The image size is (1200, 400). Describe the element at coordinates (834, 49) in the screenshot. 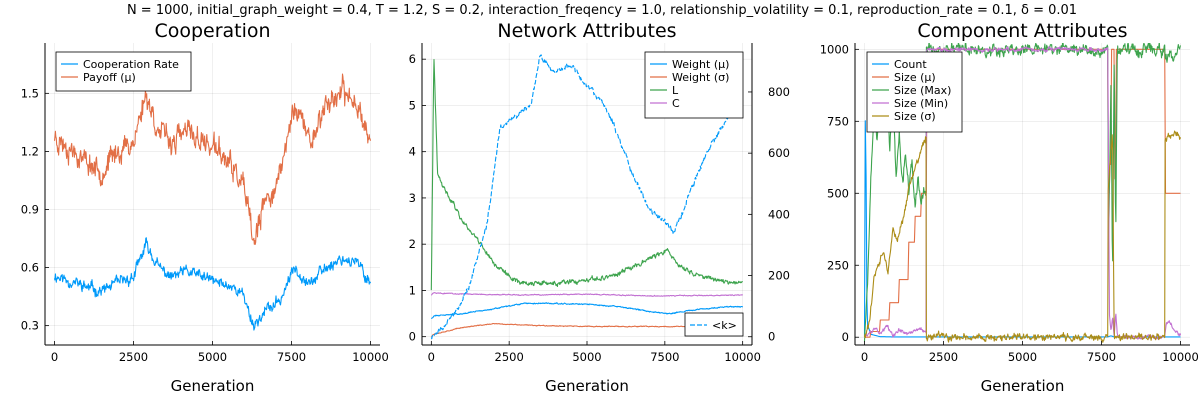

I see `y-tick-label: 1000` at that location.